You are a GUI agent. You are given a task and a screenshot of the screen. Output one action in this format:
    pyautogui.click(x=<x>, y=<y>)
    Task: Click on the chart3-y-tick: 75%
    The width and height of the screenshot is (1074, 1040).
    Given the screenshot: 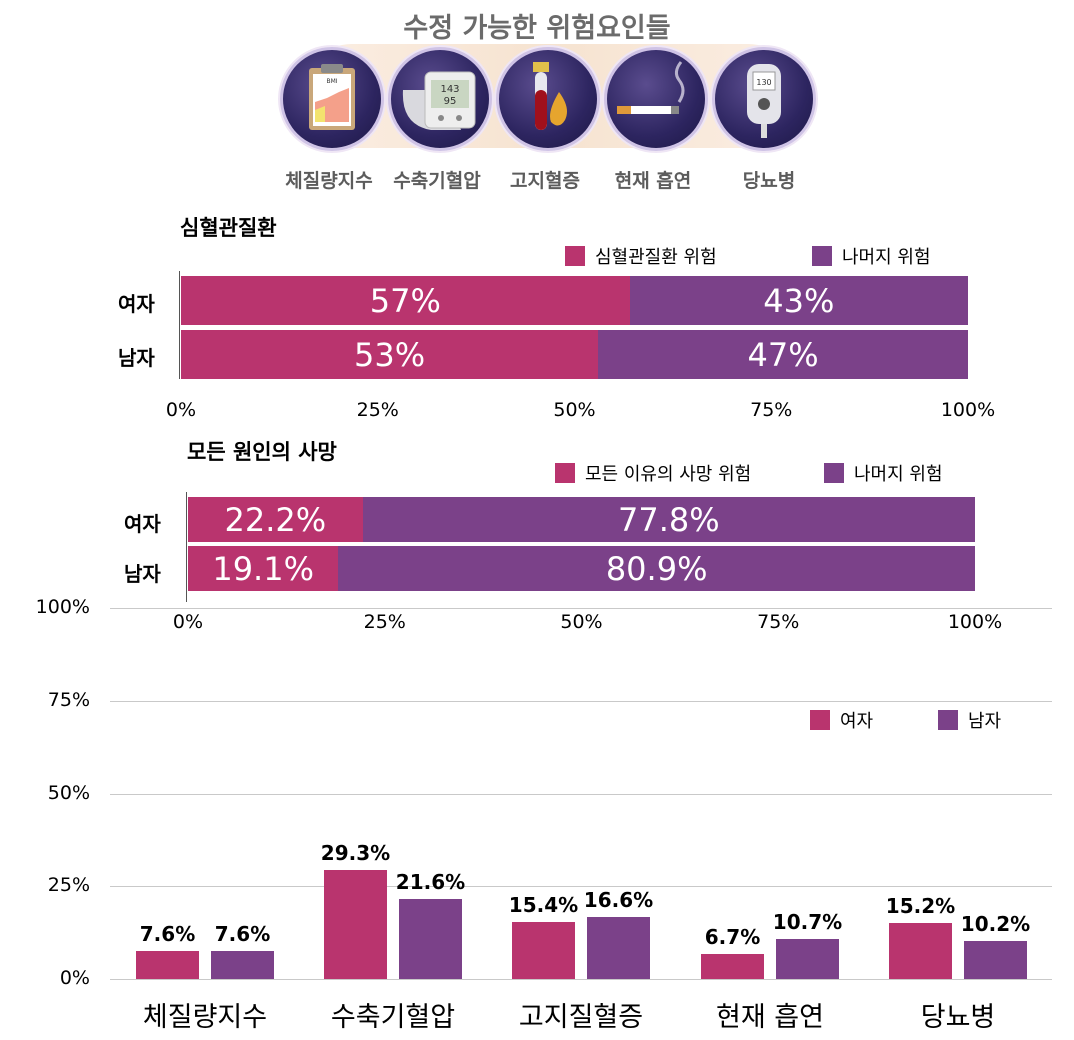 What is the action you would take?
    pyautogui.click(x=60, y=700)
    